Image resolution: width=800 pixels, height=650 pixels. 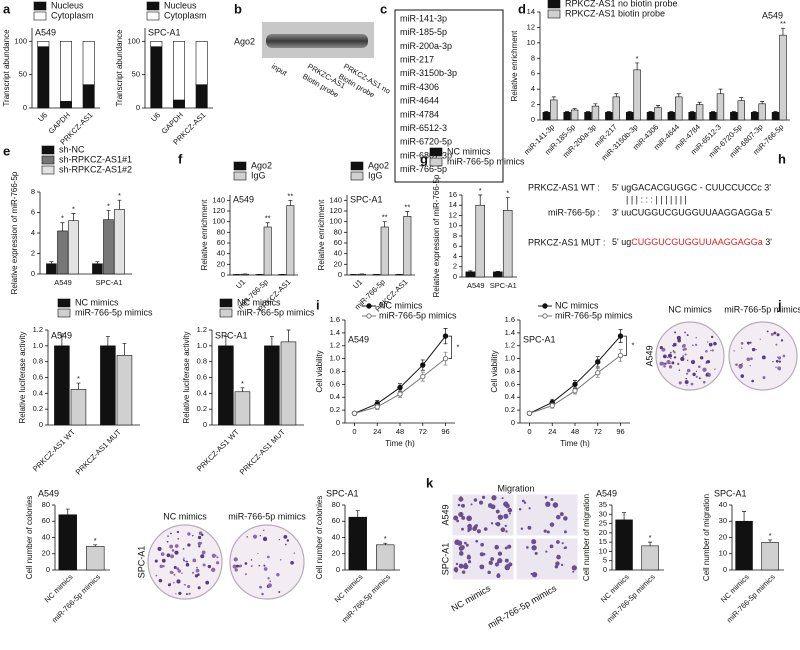 What do you see at coordinates (533, 104) in the screenshot?
I see `y-tick-label: 2` at bounding box center [533, 104].